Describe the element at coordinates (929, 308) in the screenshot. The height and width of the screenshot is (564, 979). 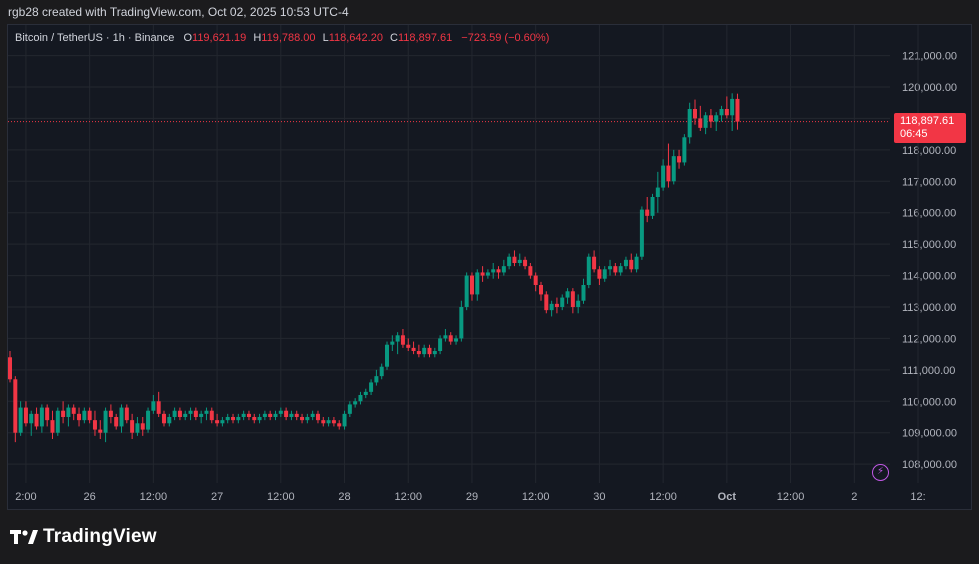
I see `y-tick-label: 113,000.00` at that location.